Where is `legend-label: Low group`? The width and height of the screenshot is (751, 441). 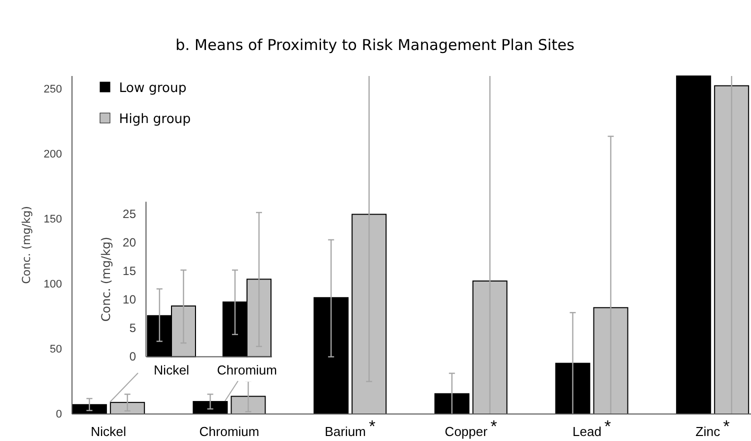
legend-label: Low group is located at coordinates (152, 88).